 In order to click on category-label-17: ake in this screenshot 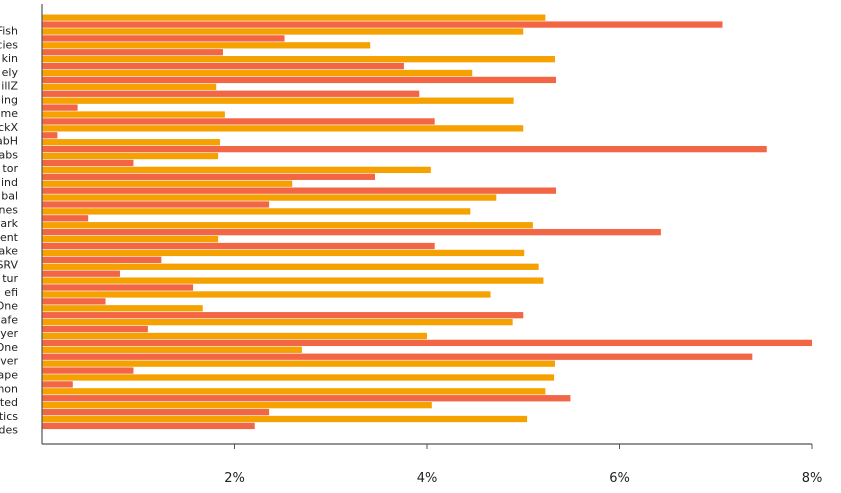, I will do `click(9, 251)`.